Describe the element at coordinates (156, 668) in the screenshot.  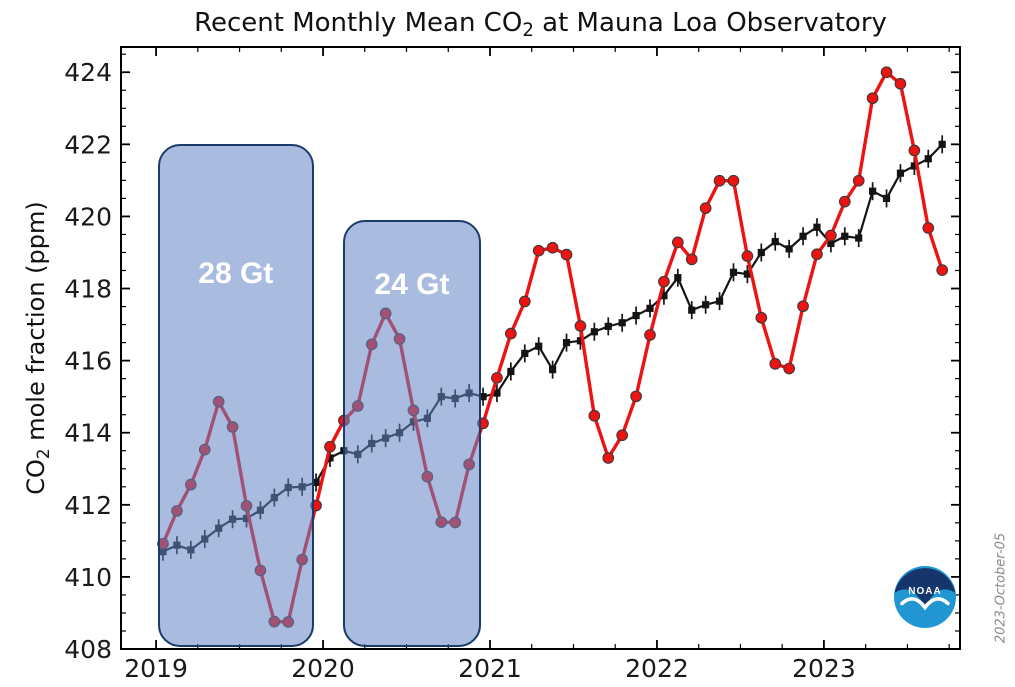
I see `x-tick-label: 2019` at that location.